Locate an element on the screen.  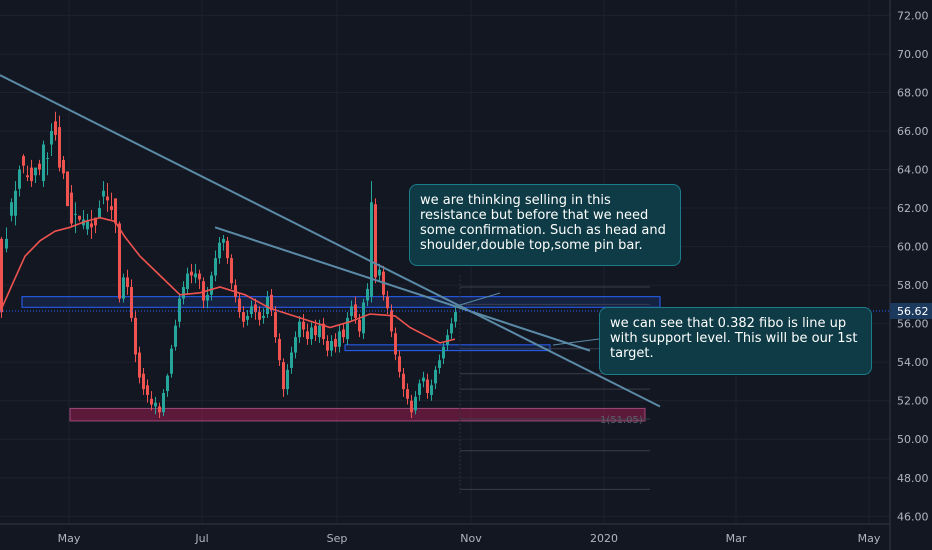
moving-average-line is located at coordinates (228, 280).